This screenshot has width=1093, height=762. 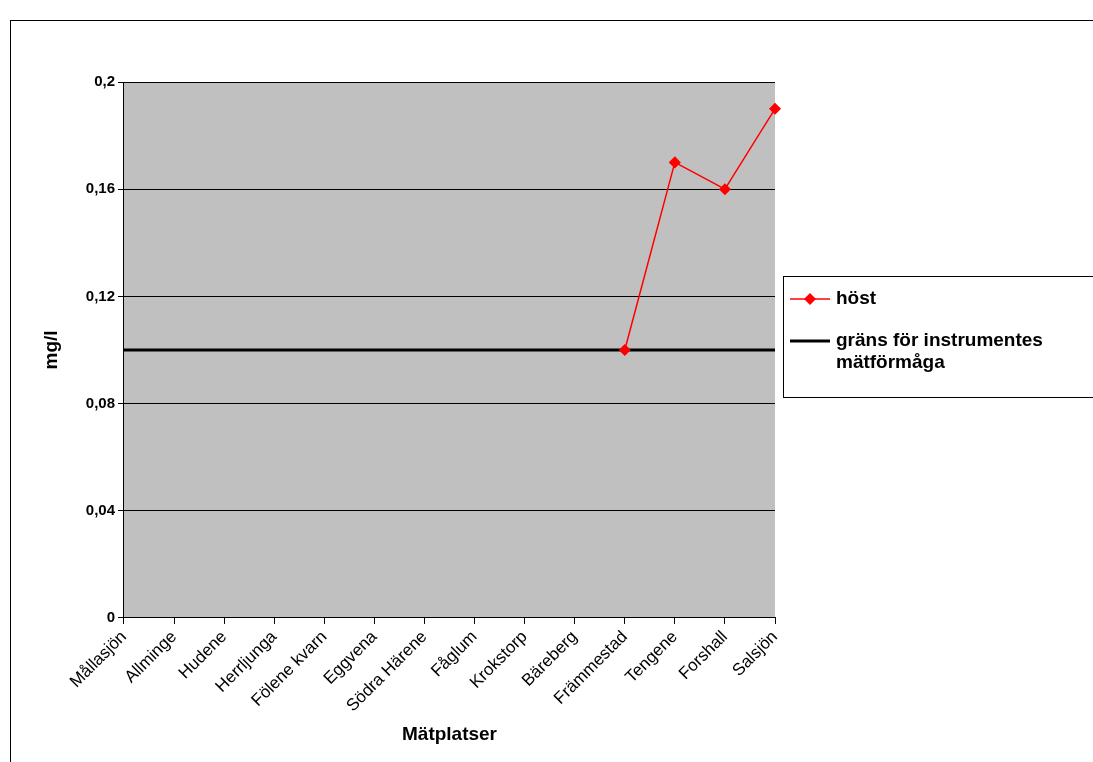 What do you see at coordinates (940, 351) in the screenshot?
I see `legend-label: gräns för instrumentes mätförmåga` at bounding box center [940, 351].